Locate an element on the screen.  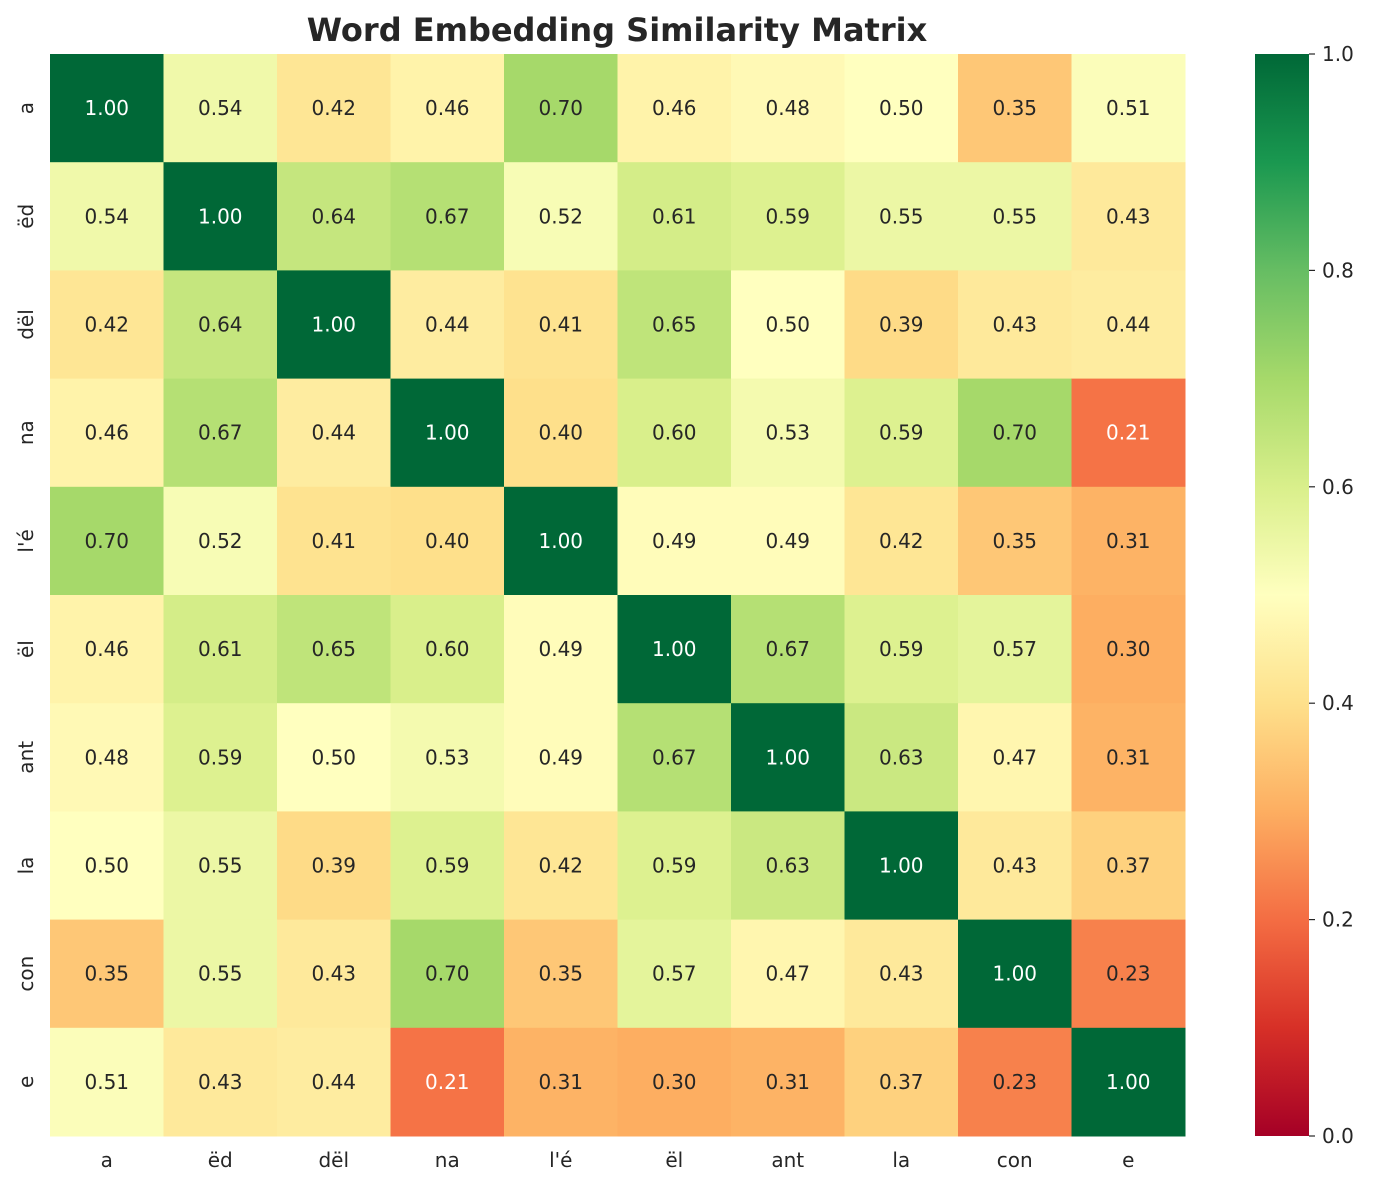
cell-value-label: 0.55 is located at coordinates (1014, 216).